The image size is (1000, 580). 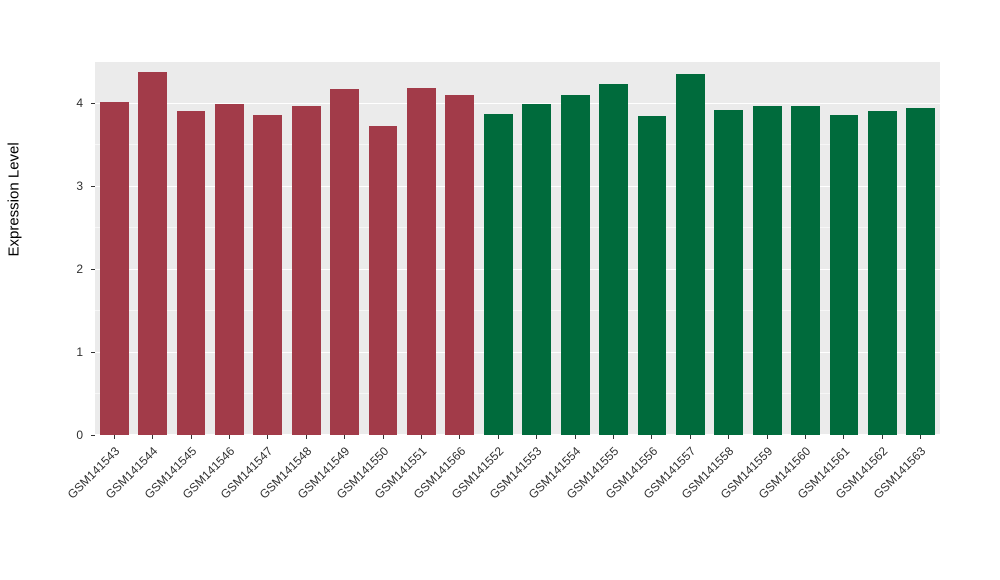 I want to click on y-tick-label: 0, so click(x=79, y=435).